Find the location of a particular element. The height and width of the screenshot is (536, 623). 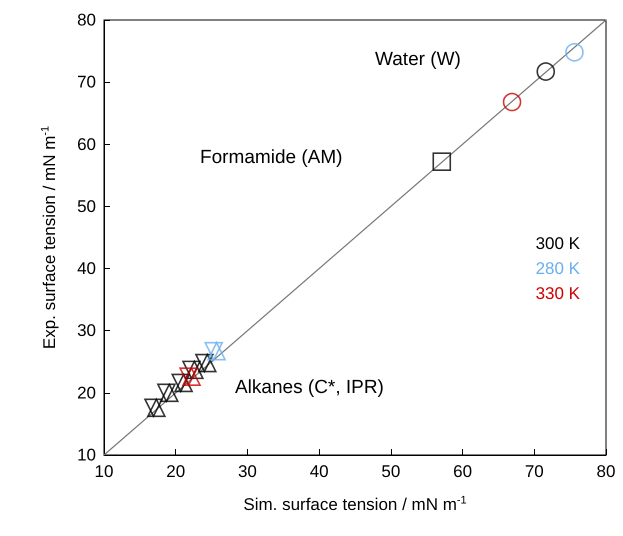

annotation: Formamide (AM) is located at coordinates (271, 157).